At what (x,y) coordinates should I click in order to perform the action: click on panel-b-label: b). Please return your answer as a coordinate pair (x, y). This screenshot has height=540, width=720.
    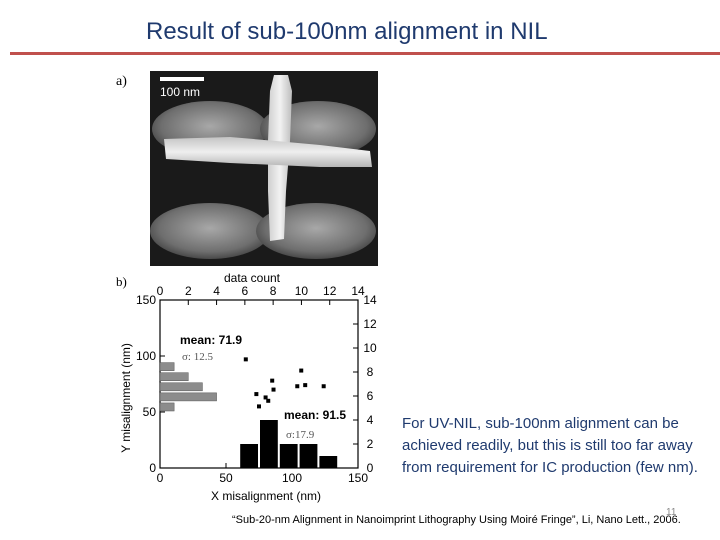
    Looking at the image, I should click on (121, 281).